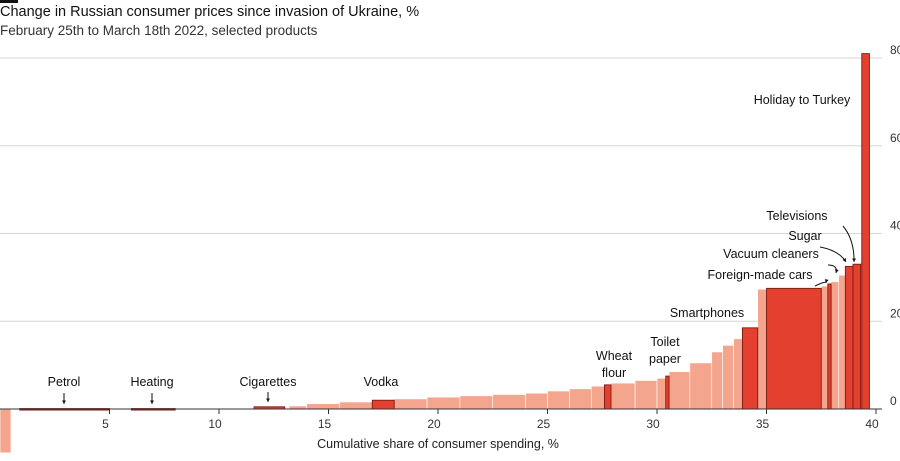 The width and height of the screenshot is (900, 461). What do you see at coordinates (829, 346) in the screenshot?
I see `bar-vacuum-cleaners` at bounding box center [829, 346].